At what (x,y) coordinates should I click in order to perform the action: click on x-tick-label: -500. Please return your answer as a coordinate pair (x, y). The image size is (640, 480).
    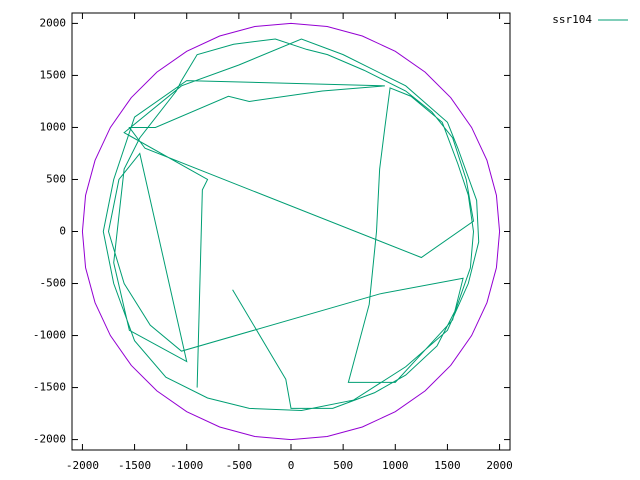
    Looking at the image, I should click on (239, 465).